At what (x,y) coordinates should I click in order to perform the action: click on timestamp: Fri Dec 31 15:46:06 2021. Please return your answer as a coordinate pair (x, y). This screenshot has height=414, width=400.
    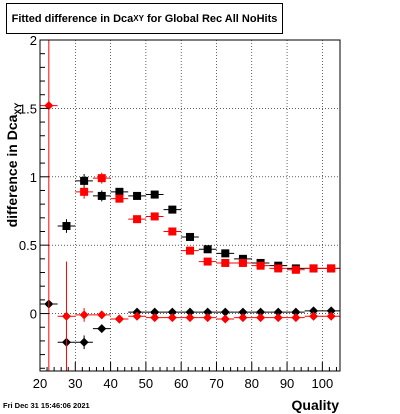
    Looking at the image, I should click on (46, 405).